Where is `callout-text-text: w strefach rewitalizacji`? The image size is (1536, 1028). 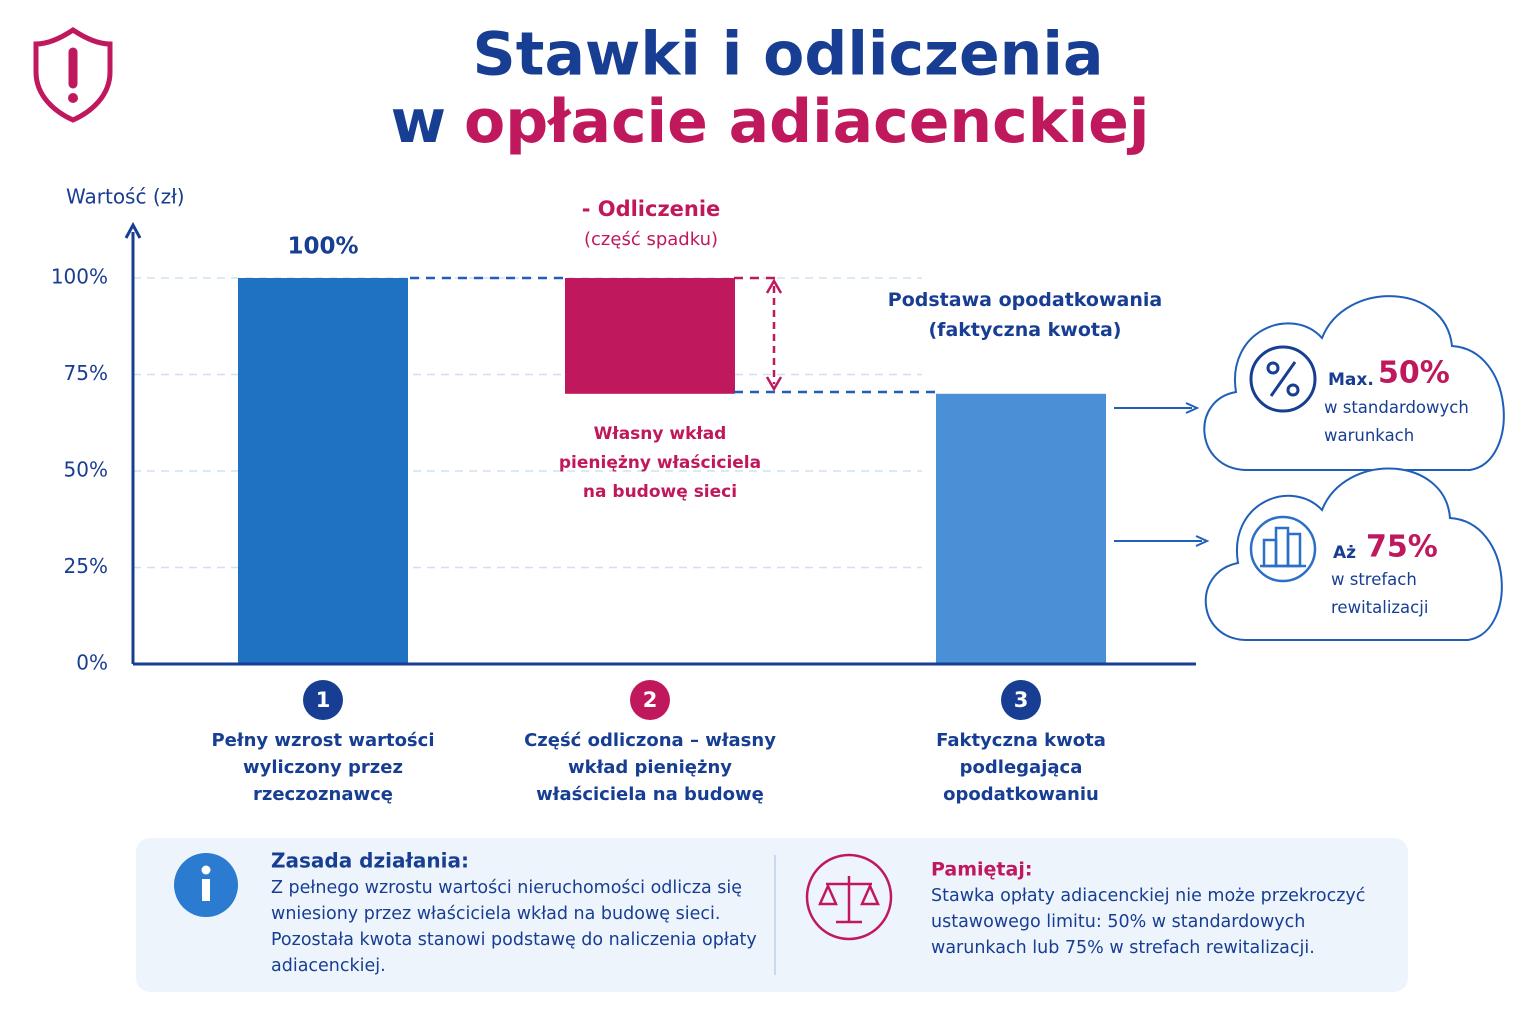 callout-text-text: w strefach rewitalizacji is located at coordinates (1380, 593).